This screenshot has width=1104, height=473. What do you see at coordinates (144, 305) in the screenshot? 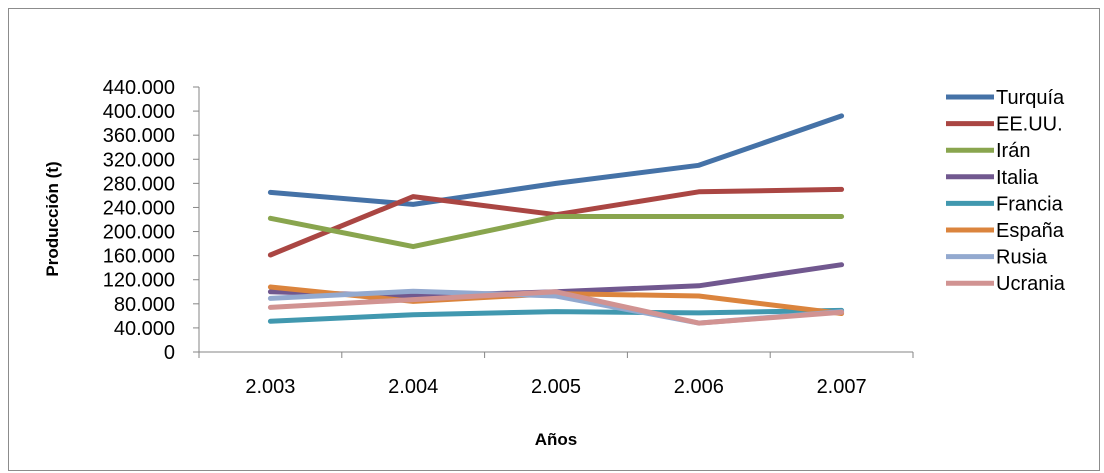
I see `y-tick-label: 80.000` at bounding box center [144, 305].